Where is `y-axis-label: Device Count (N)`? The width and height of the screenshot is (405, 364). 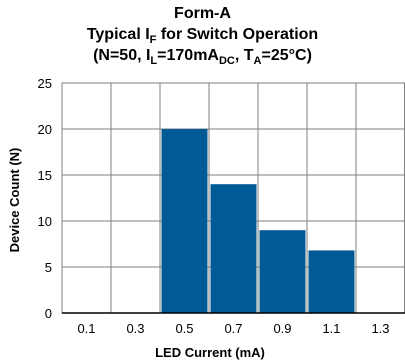 y-axis-label: Device Count (N) is located at coordinates (14, 200).